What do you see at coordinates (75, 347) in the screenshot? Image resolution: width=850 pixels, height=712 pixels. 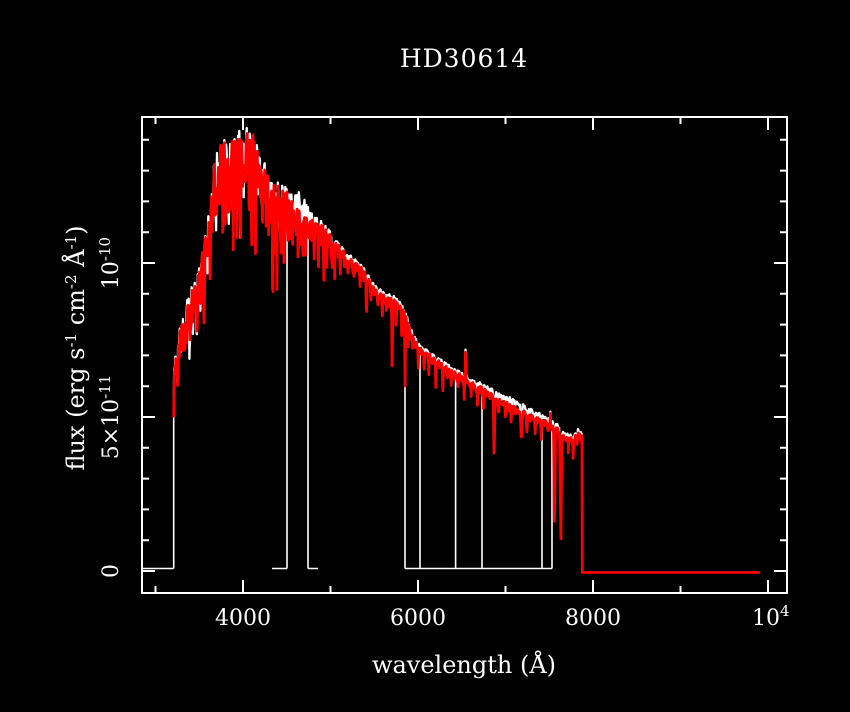 I see `y-axis-label: flux (erg s-1 cm-2 Å-1)` at bounding box center [75, 347].